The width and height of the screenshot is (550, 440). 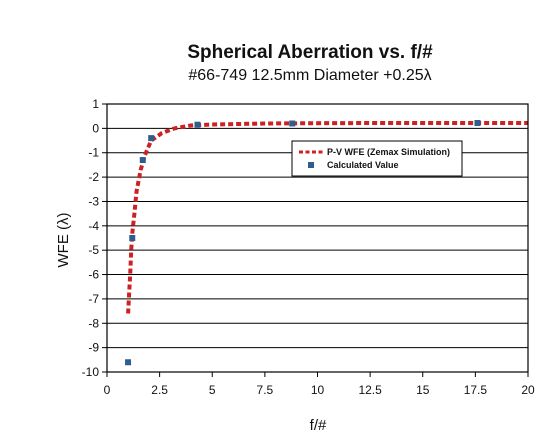 What do you see at coordinates (370, 390) in the screenshot?
I see `x-tick-label: 12.5` at bounding box center [370, 390].